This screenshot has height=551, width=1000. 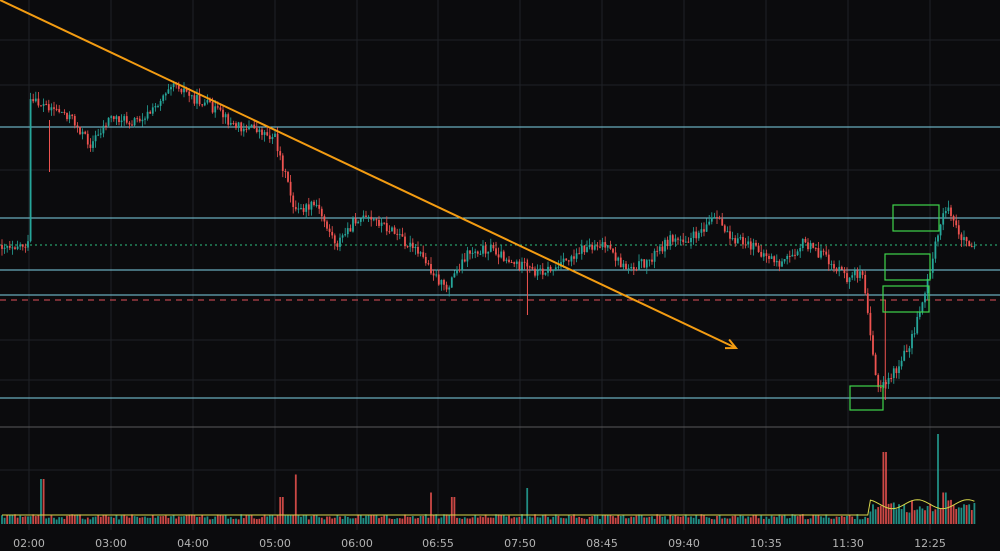 What do you see at coordinates (930, 543) in the screenshot?
I see `time-tick-label: 12:25` at bounding box center [930, 543].